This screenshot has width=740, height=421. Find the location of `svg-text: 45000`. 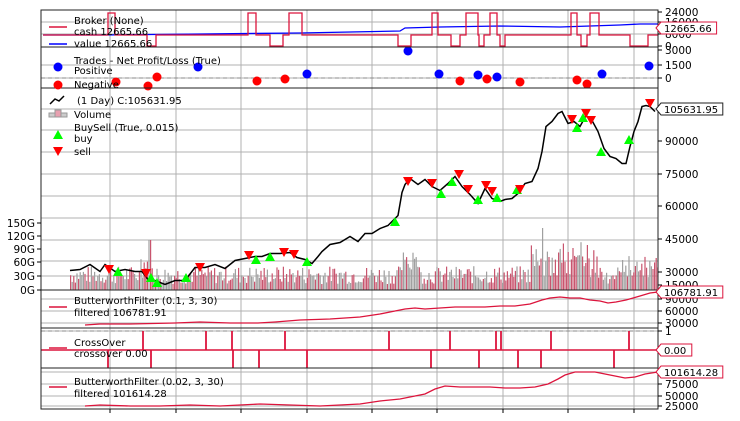

svg-text: 45000 is located at coordinates (681, 240).